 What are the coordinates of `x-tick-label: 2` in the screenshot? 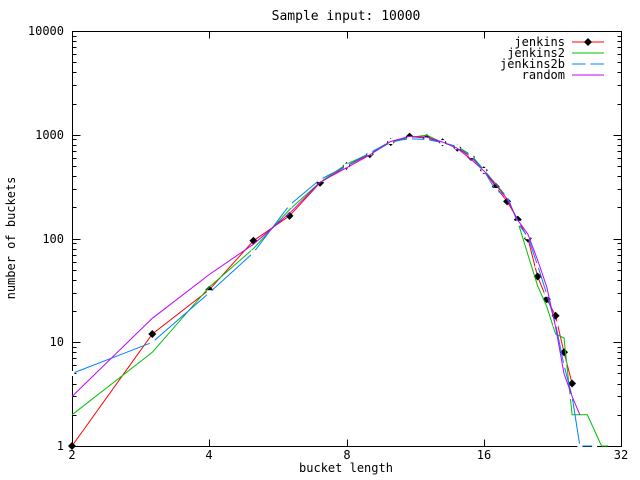 It's located at (71, 455).